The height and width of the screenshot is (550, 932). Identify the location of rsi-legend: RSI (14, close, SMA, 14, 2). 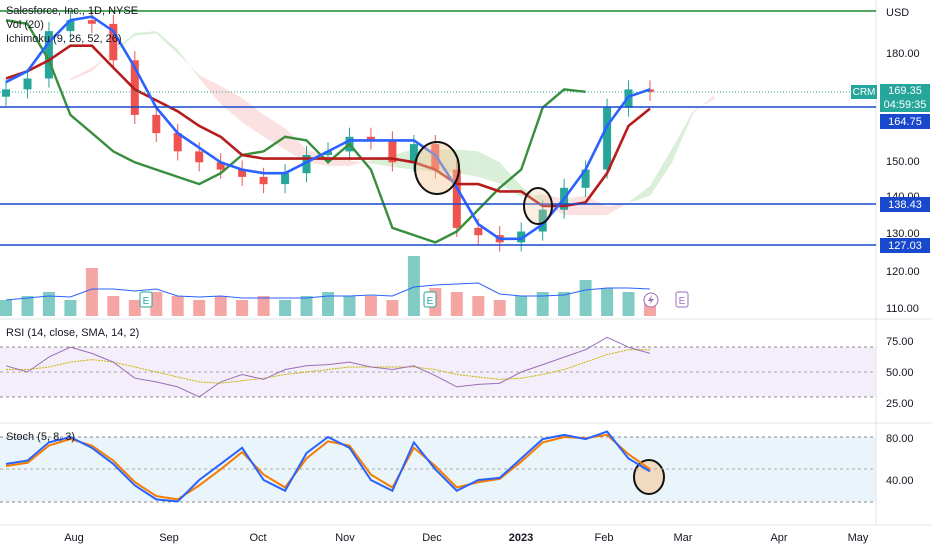
(73, 333).